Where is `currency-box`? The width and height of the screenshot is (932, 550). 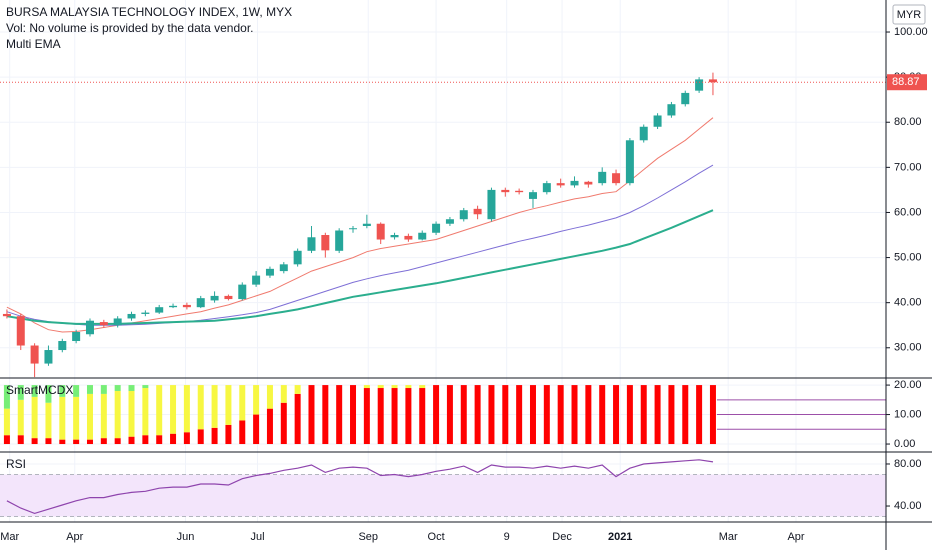
currency-box is located at coordinates (909, 14).